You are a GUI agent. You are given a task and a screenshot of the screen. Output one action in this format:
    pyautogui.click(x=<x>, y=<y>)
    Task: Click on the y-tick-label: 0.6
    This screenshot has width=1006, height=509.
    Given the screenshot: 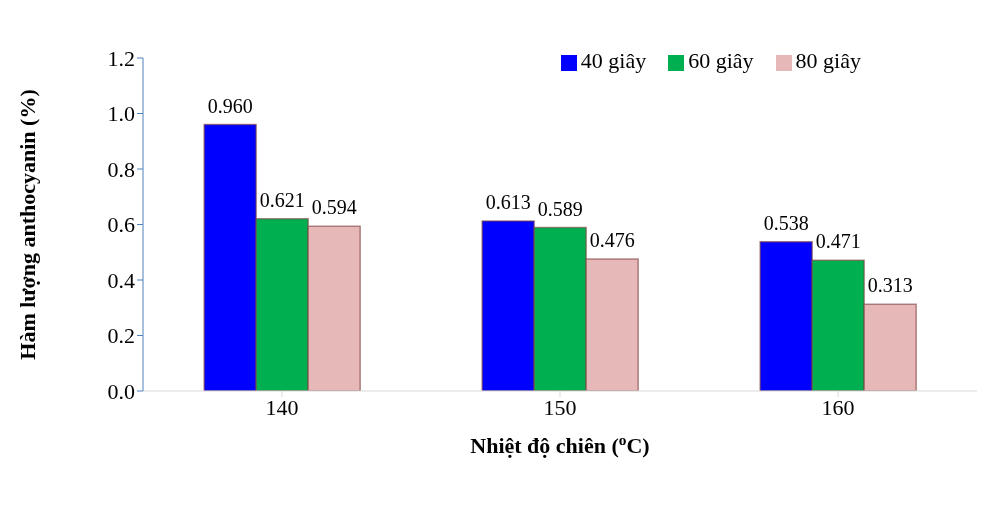 What is the action you would take?
    pyautogui.click(x=121, y=225)
    